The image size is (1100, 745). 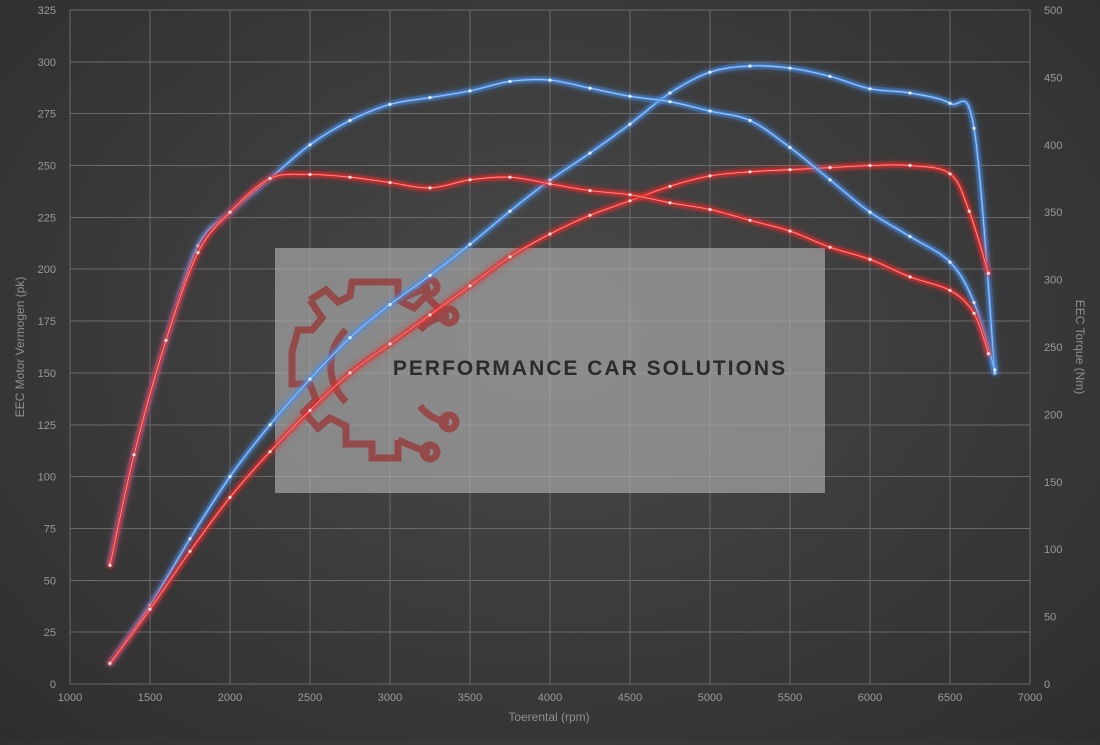 What do you see at coordinates (47, 322) in the screenshot?
I see `y-left-tick-label: 175` at bounding box center [47, 322].